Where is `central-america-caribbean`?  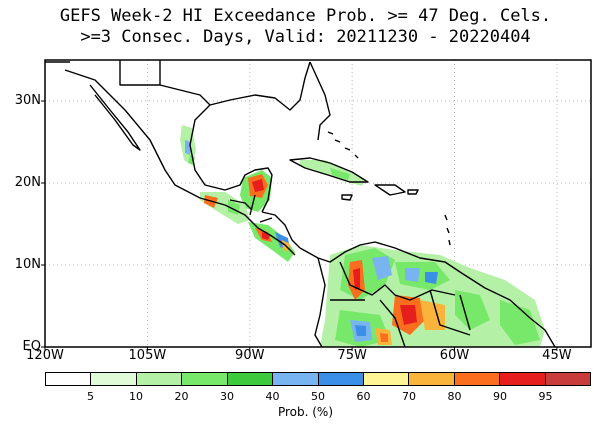 central-america-caribbean is located at coordinates (281, 230).